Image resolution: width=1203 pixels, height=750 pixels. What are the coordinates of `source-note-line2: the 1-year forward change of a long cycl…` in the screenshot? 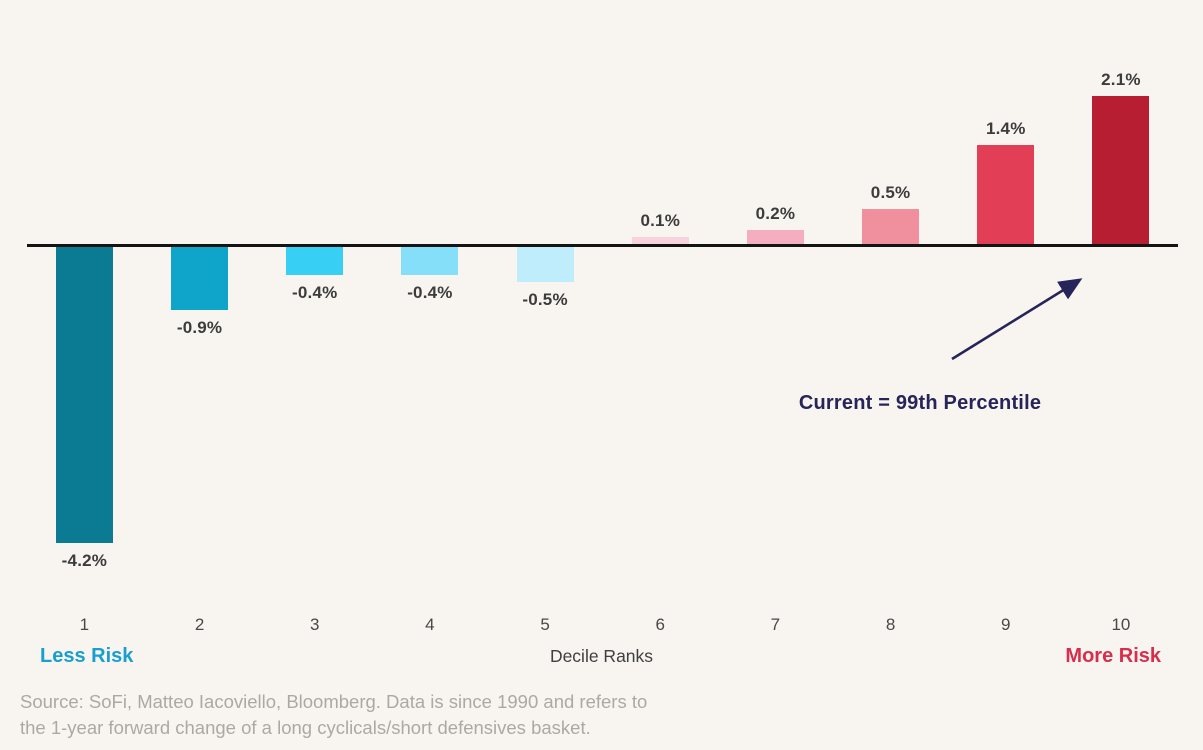 It's located at (305, 727).